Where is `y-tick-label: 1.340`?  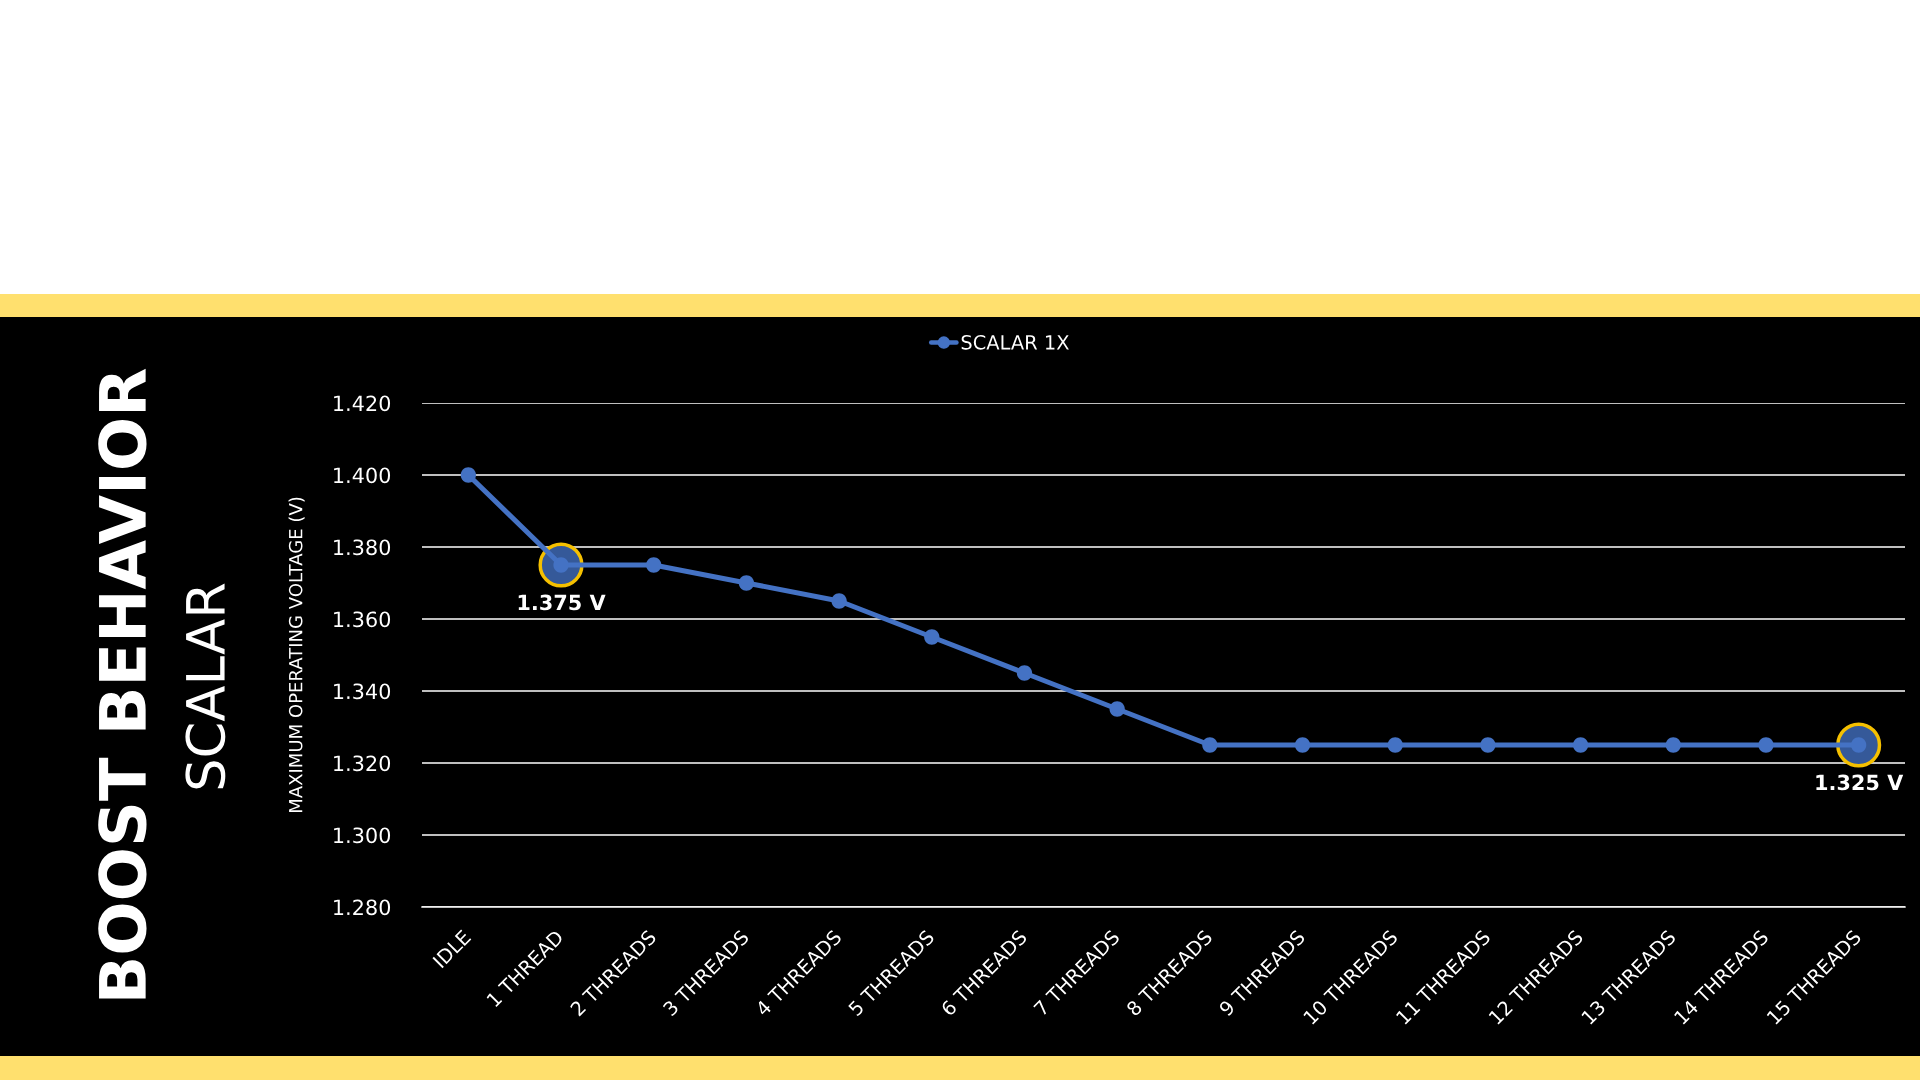 y-tick-label: 1.340 is located at coordinates (362, 691).